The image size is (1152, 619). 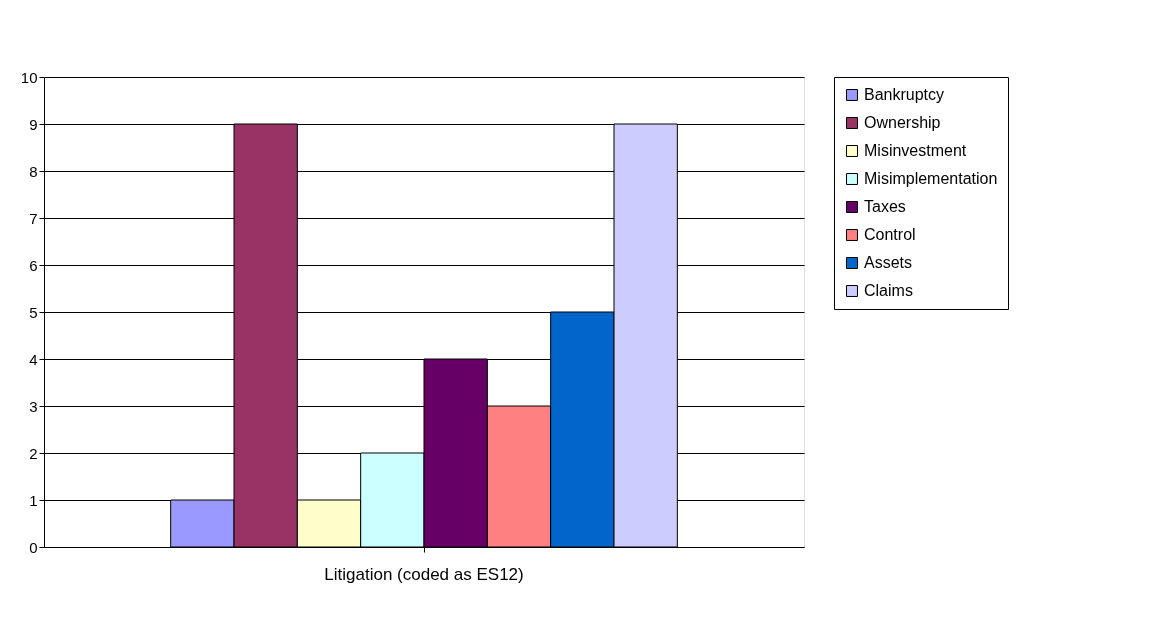 I want to click on legend-label: Control, so click(x=890, y=234).